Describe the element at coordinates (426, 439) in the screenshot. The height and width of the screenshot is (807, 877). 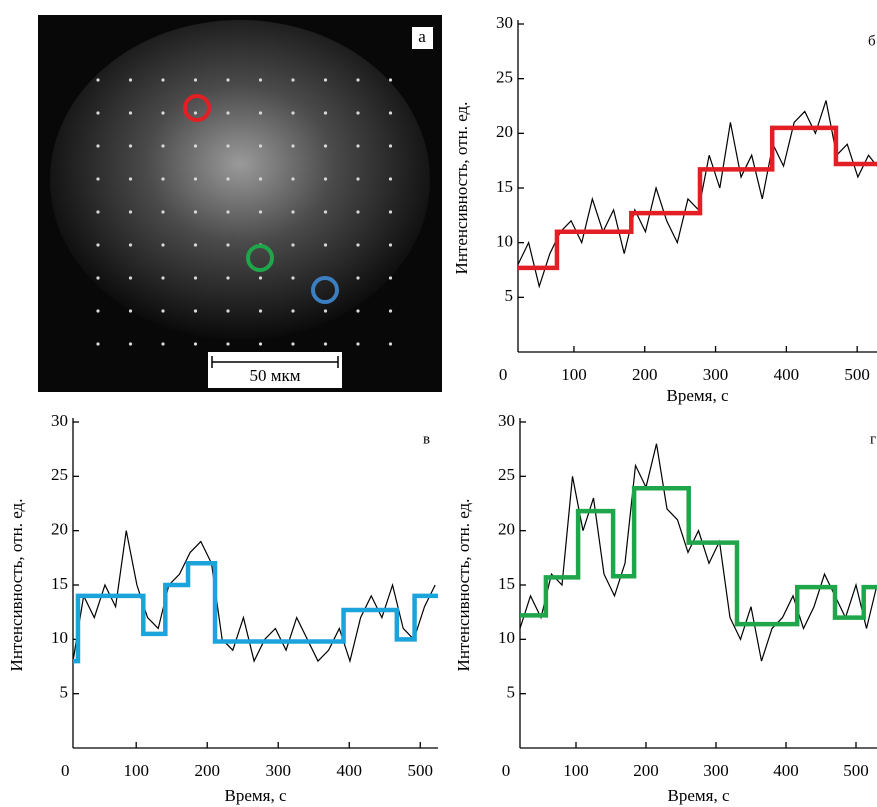
I see `panel-label: в` at that location.